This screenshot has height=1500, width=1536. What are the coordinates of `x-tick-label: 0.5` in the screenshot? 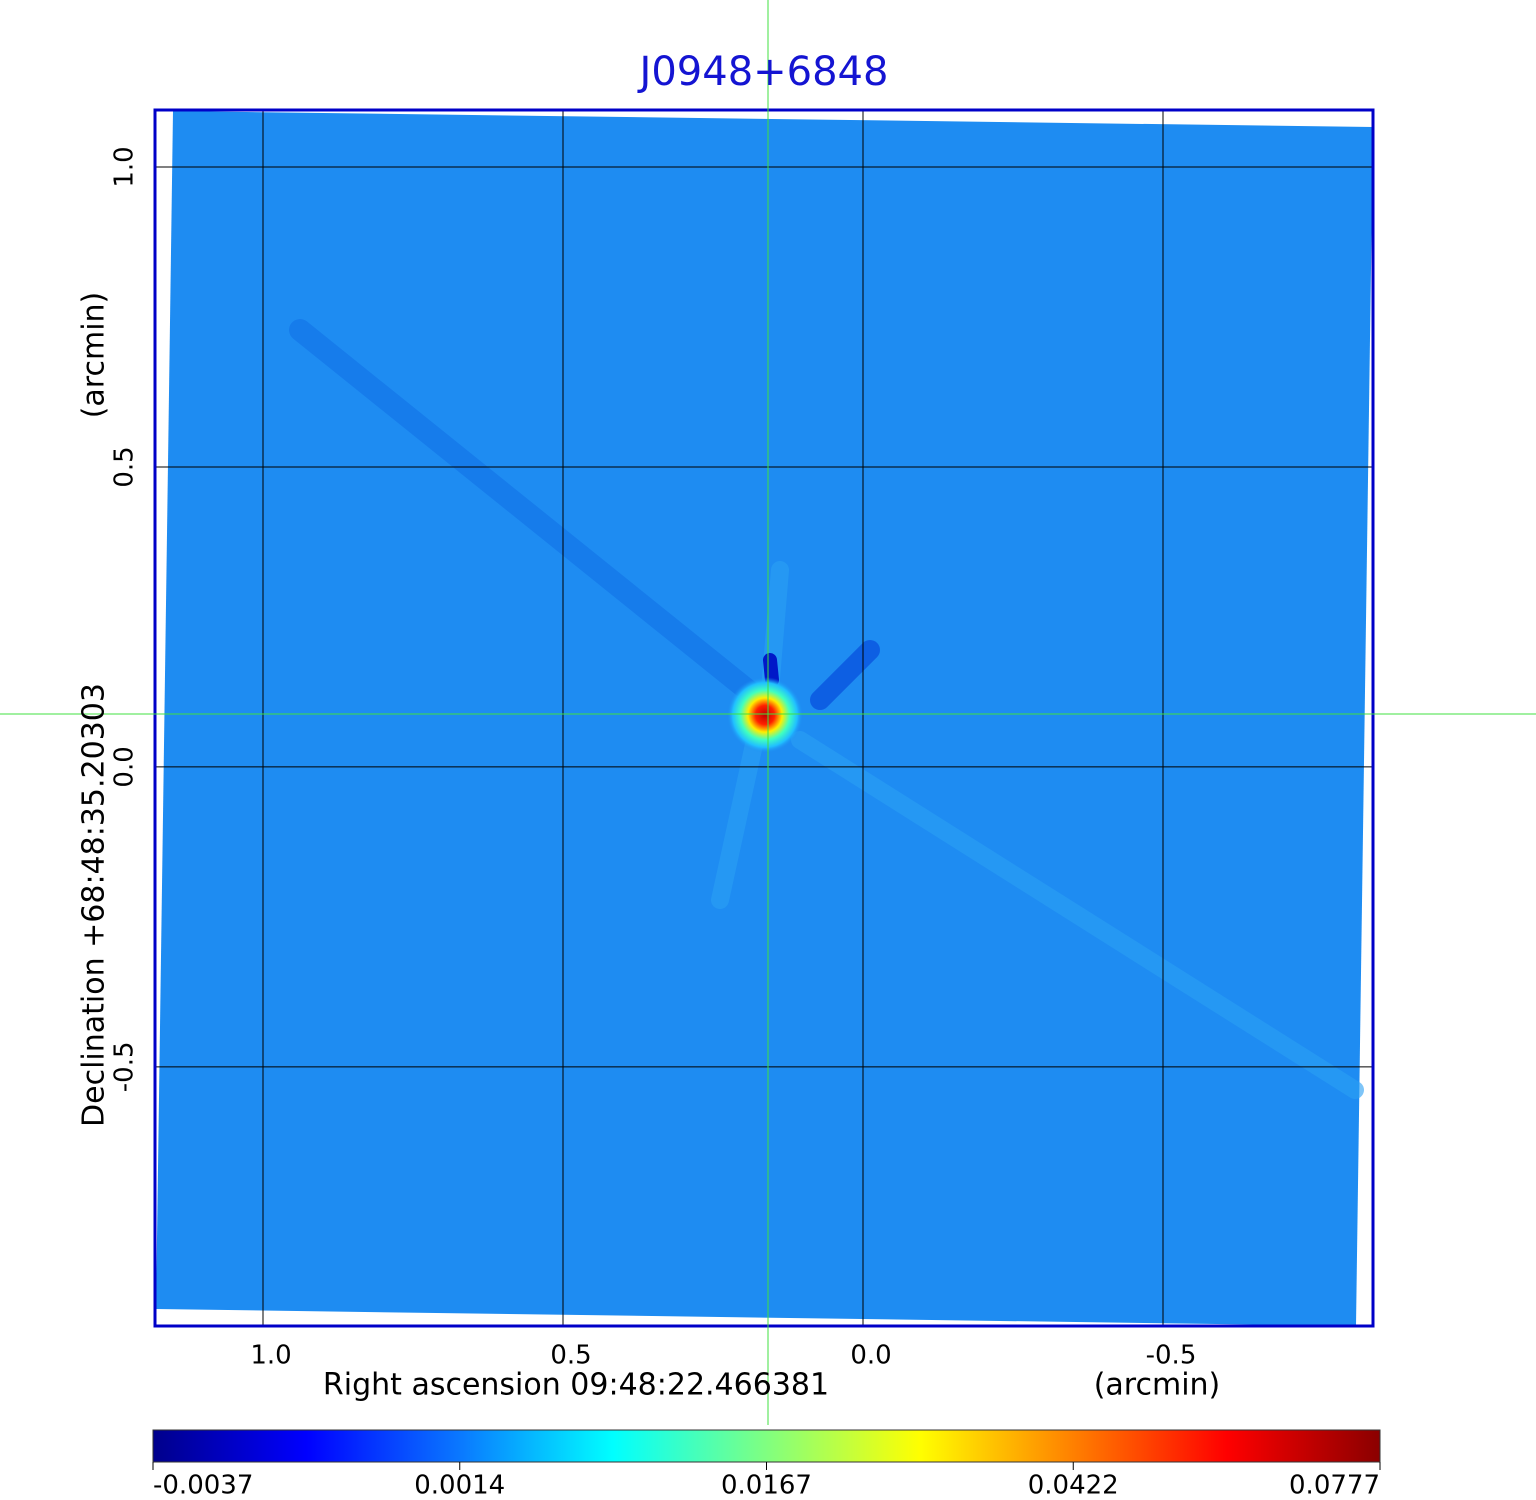 It's located at (570, 1356).